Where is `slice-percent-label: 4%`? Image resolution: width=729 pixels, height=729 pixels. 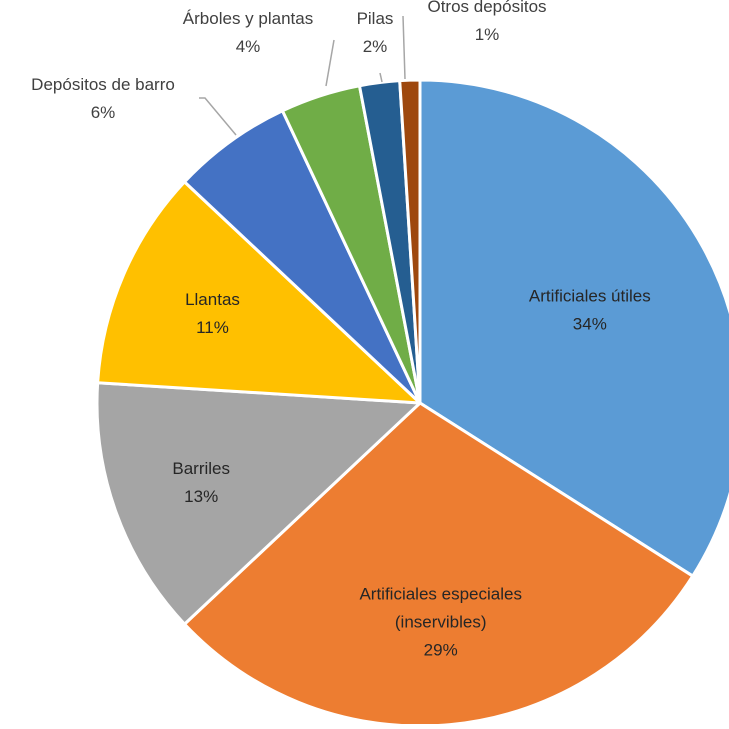 slice-percent-label: 4% is located at coordinates (248, 46).